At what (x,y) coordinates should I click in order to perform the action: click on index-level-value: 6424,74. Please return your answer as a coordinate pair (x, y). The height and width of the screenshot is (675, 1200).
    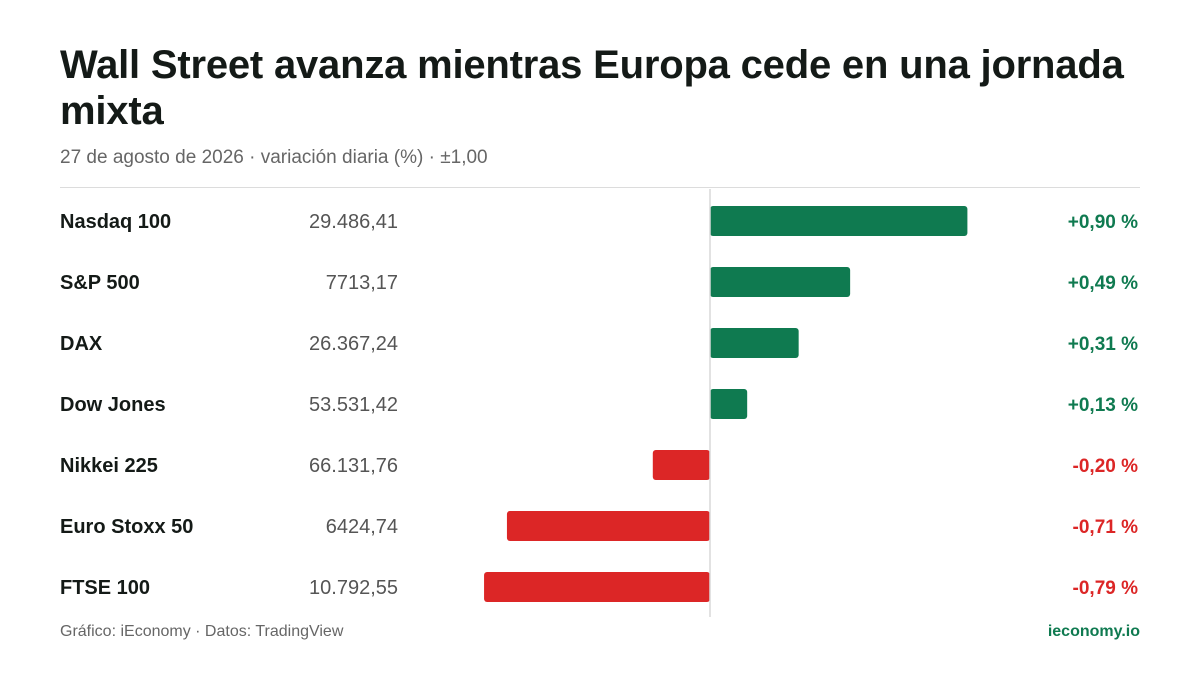
    Looking at the image, I should click on (362, 527).